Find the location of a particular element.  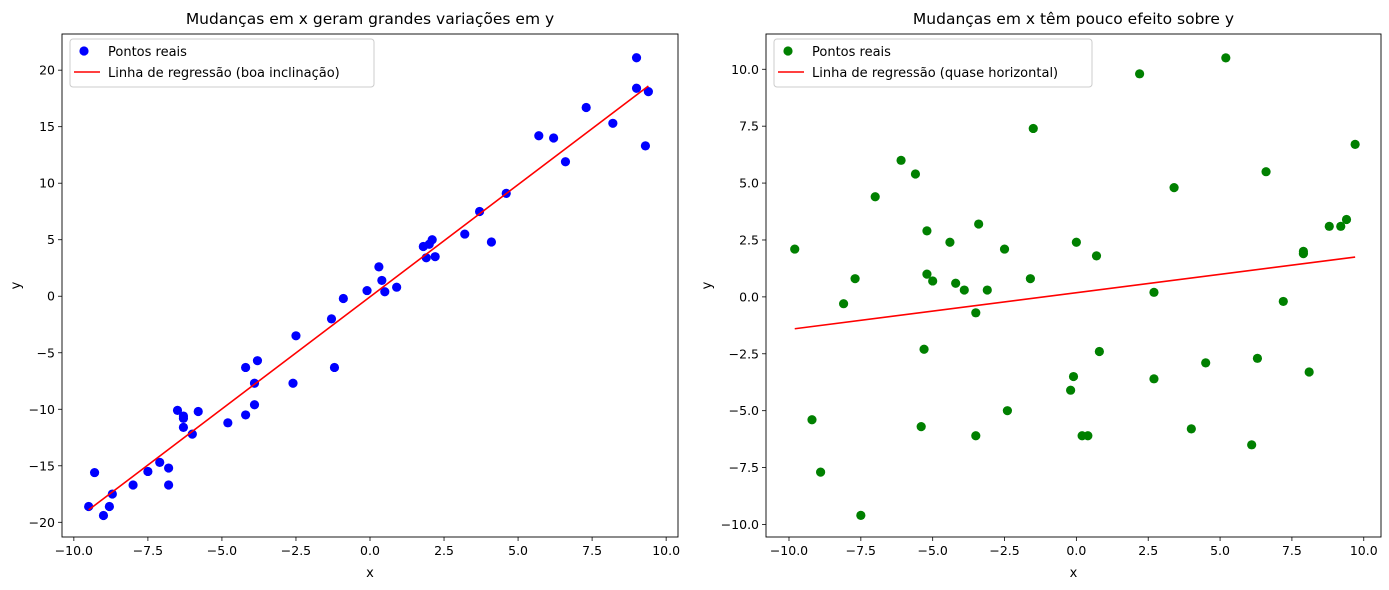

y-tick-label: −20 is located at coordinates (42, 522).